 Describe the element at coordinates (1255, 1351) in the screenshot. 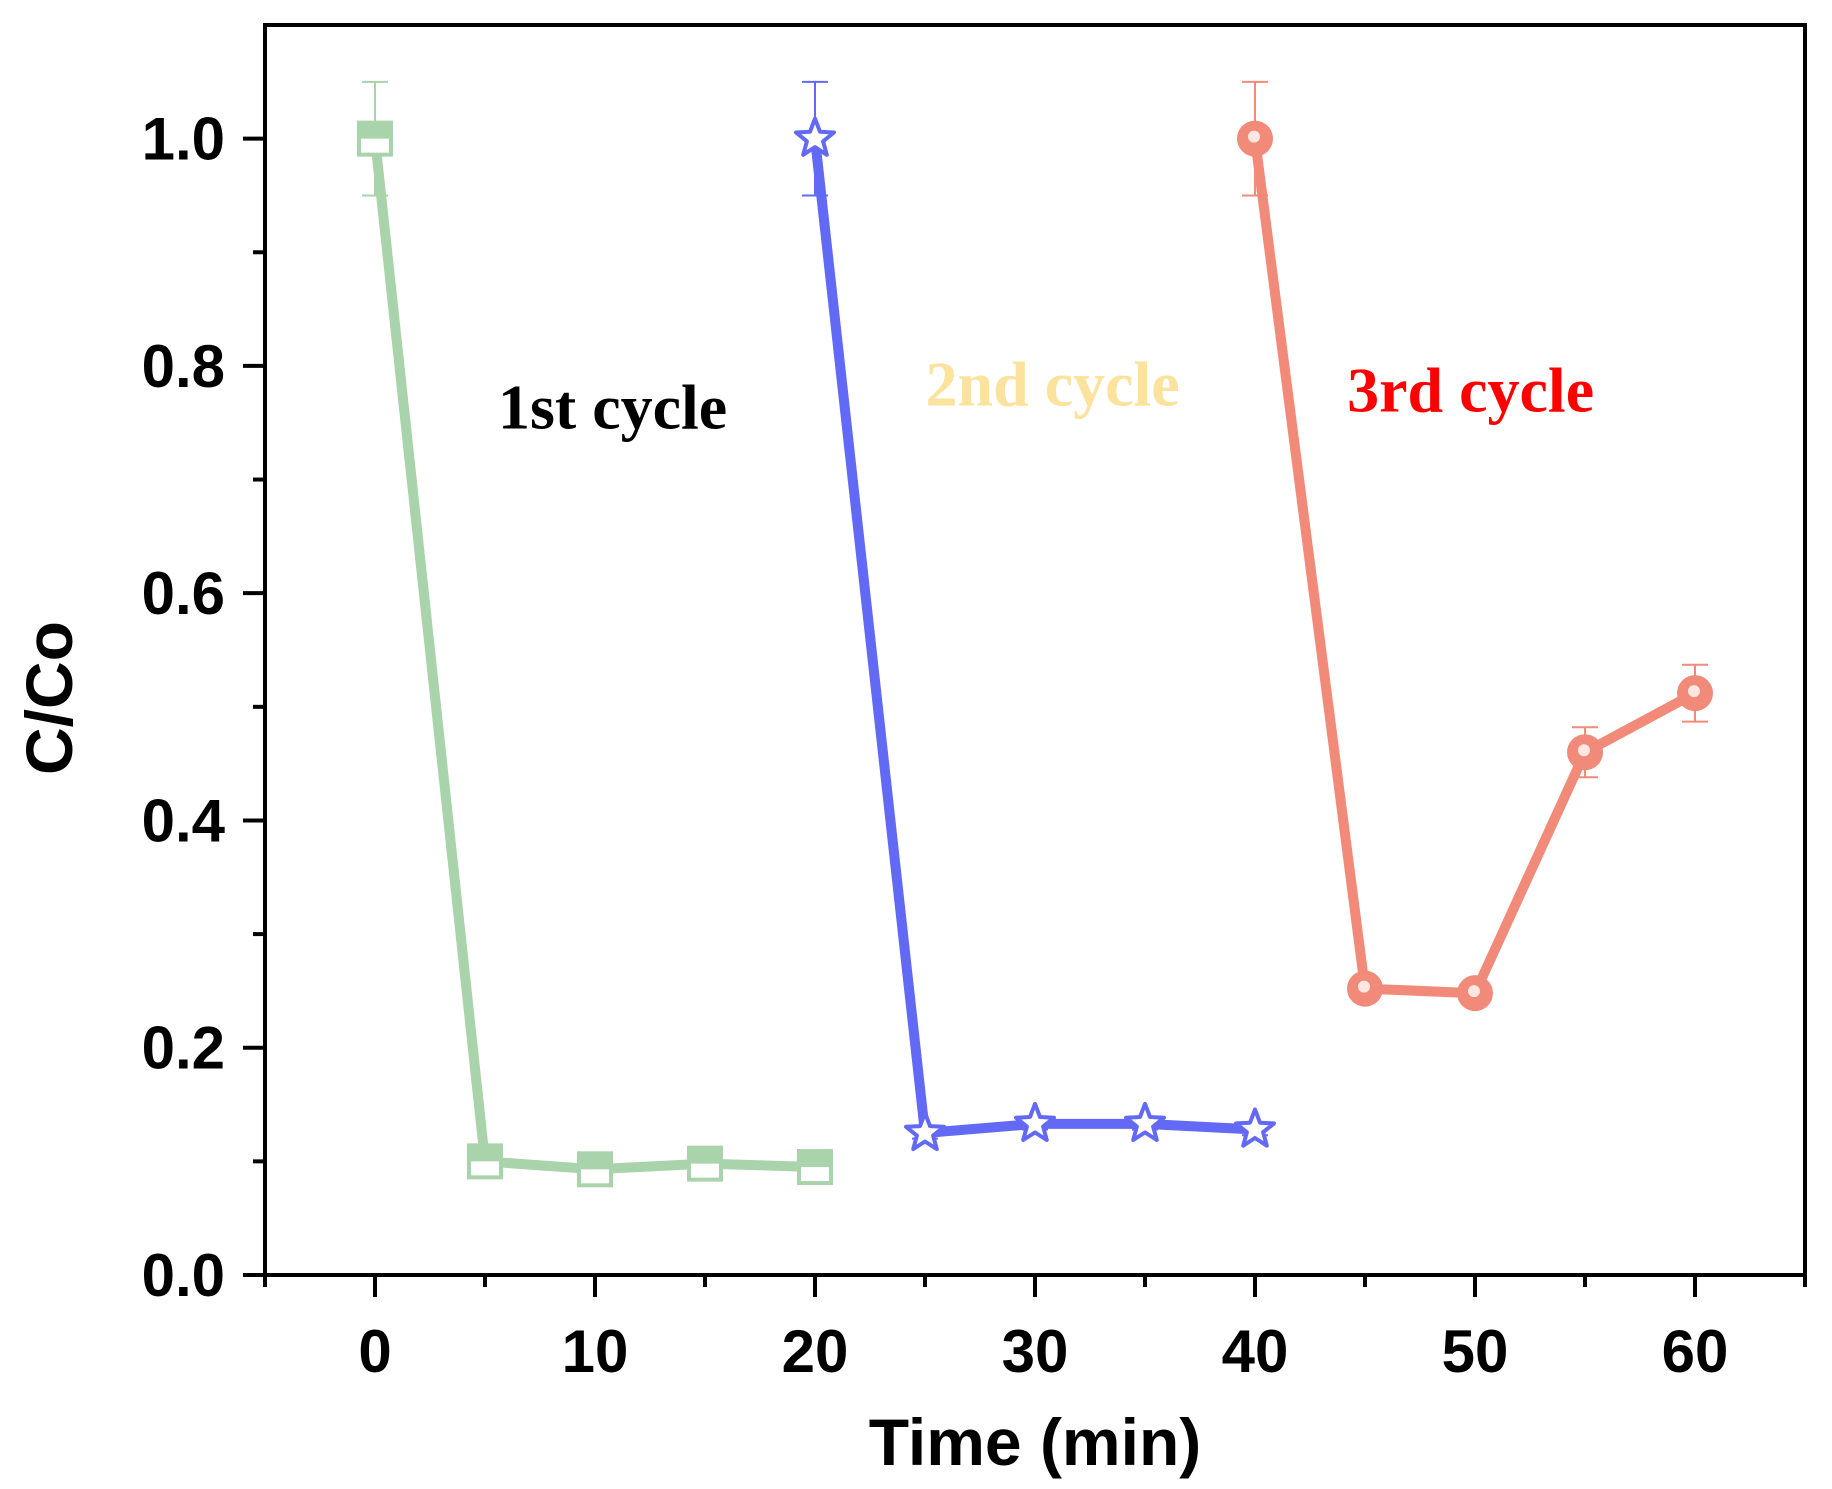

I see `x-tick-label: 40` at that location.